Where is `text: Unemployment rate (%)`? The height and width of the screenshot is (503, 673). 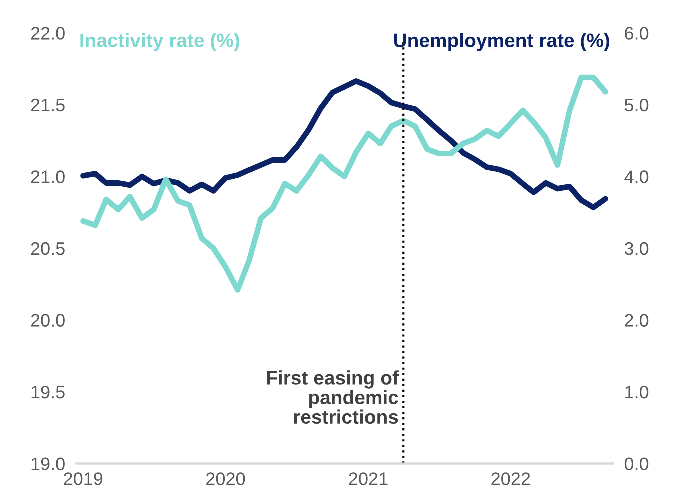
text: Unemployment rate (%) is located at coordinates (502, 42).